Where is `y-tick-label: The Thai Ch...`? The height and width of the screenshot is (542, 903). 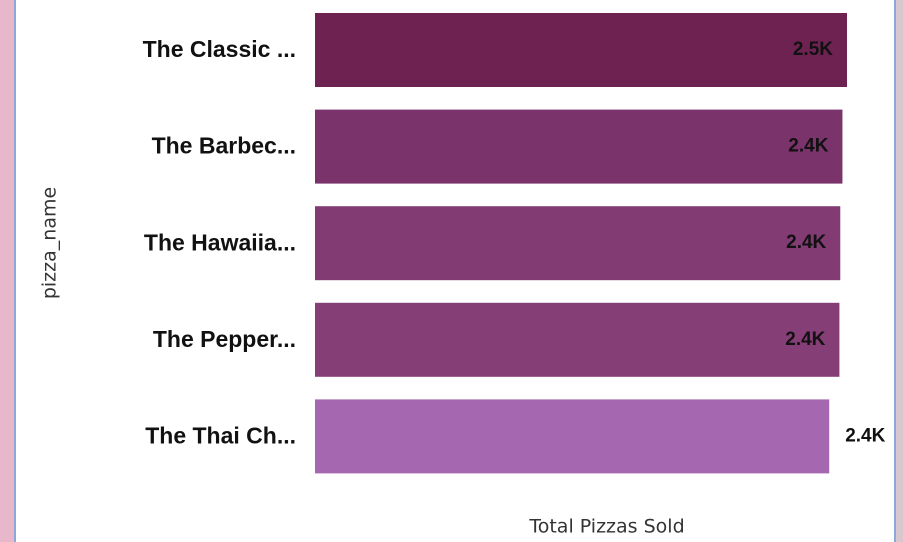 y-tick-label: The Thai Ch... is located at coordinates (220, 435).